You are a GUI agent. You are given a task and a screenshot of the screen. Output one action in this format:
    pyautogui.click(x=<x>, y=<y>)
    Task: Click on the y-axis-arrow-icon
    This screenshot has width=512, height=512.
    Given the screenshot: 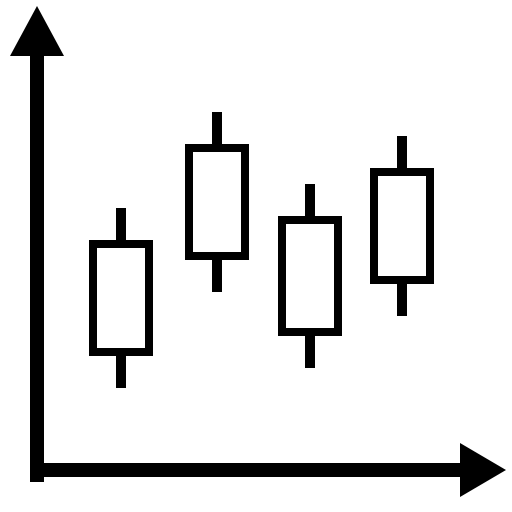 What is the action you would take?
    pyautogui.click(x=37, y=31)
    